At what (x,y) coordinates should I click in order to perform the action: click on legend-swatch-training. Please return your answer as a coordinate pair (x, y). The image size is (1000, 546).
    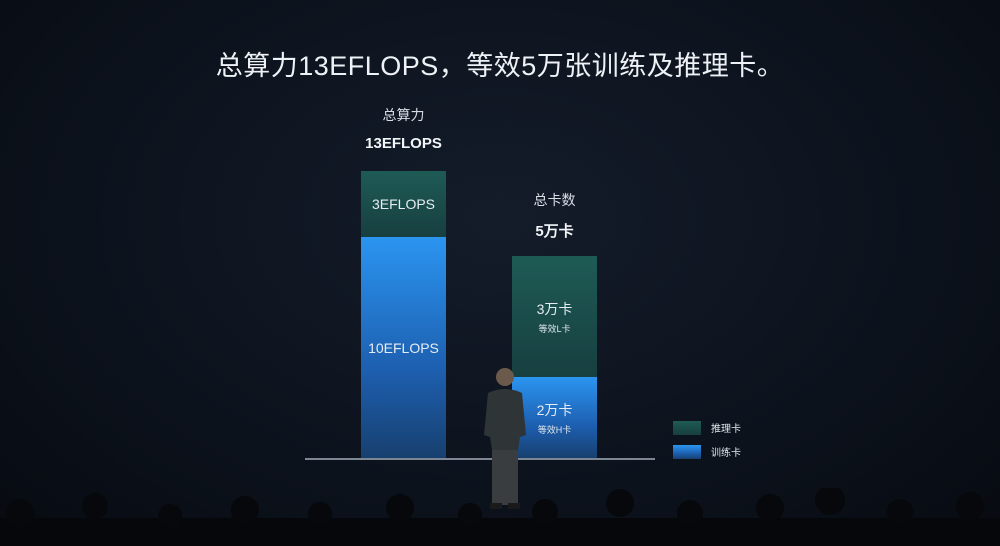
    Looking at the image, I should click on (687, 451).